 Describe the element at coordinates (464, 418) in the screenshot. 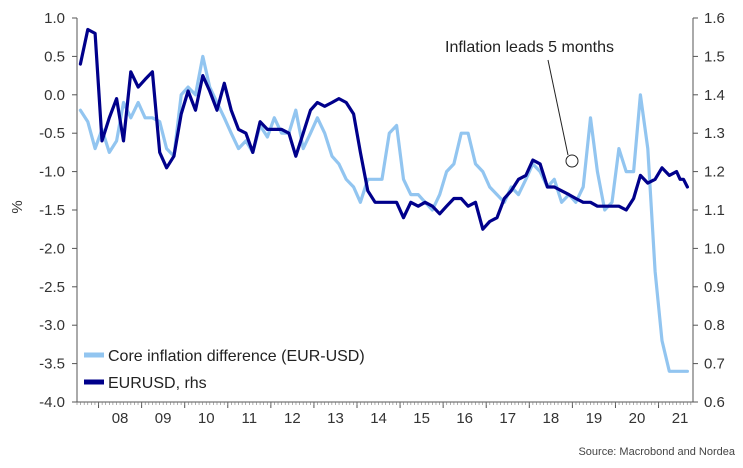

I see `x-tick-label: 16` at that location.